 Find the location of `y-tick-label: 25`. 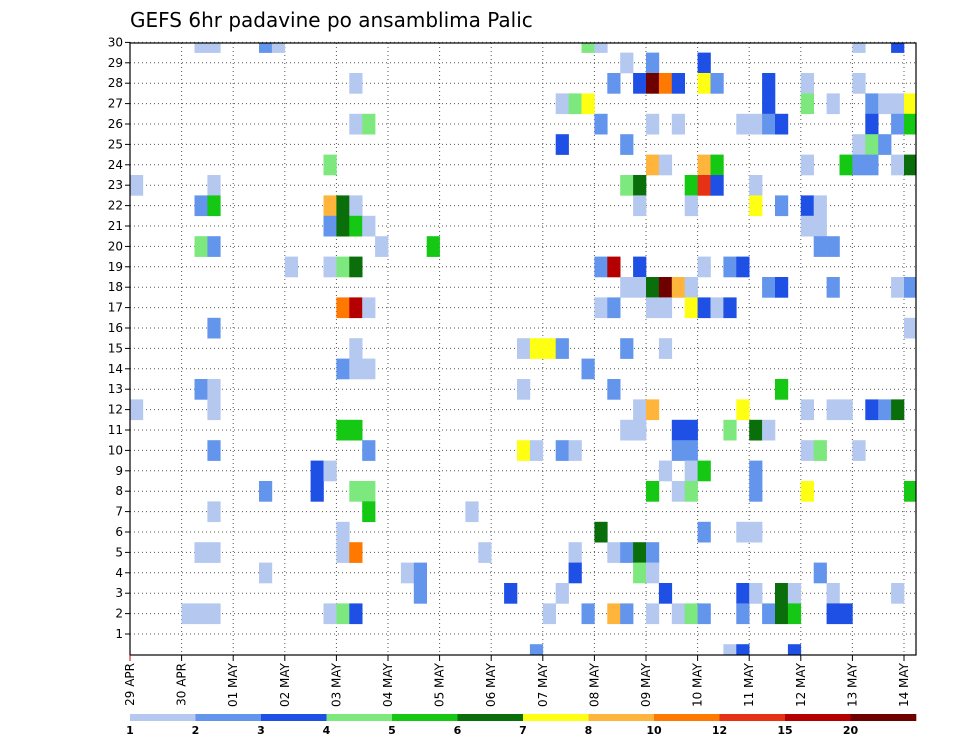

y-tick-label: 25 is located at coordinates (115, 144).